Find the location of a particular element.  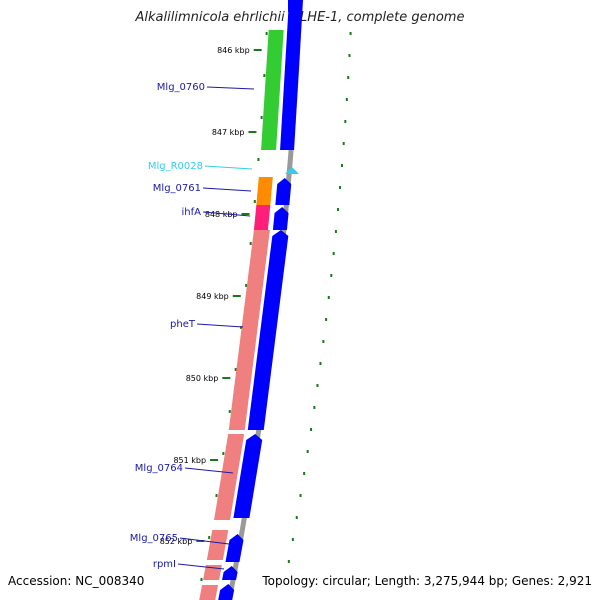

tick-label: 847 kbp is located at coordinates (228, 132).